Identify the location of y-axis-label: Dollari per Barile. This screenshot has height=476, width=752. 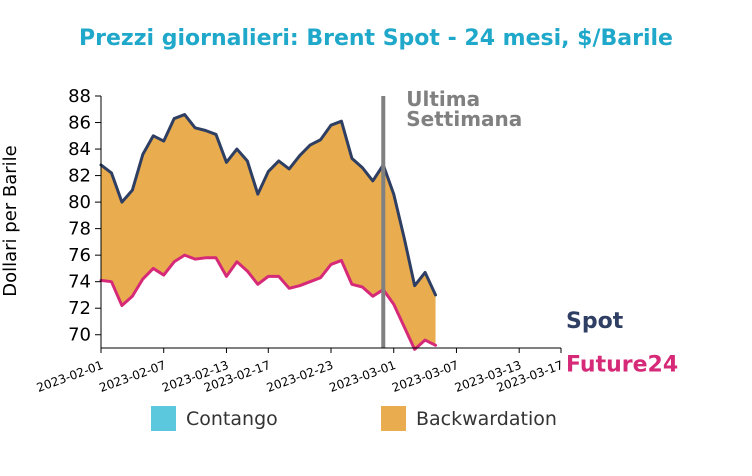
(10, 221).